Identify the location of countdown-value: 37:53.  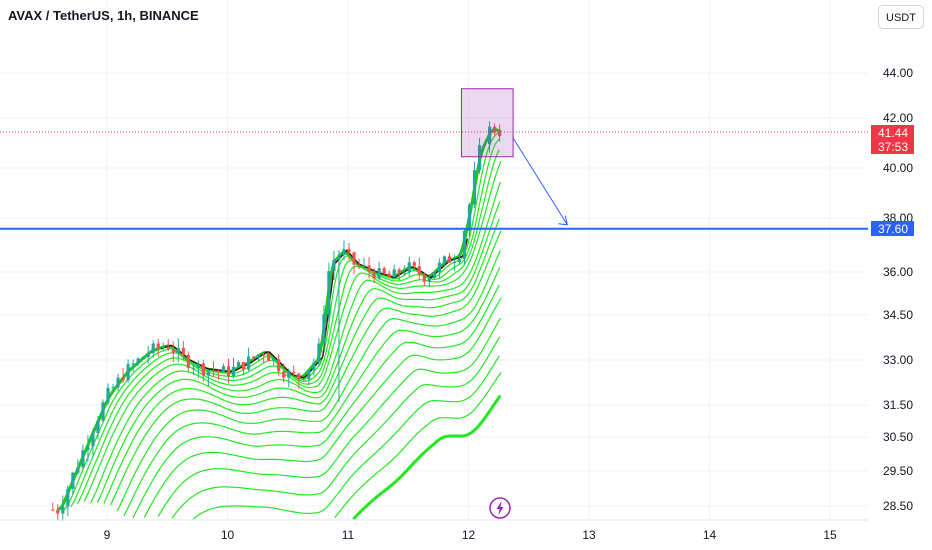
(893, 147).